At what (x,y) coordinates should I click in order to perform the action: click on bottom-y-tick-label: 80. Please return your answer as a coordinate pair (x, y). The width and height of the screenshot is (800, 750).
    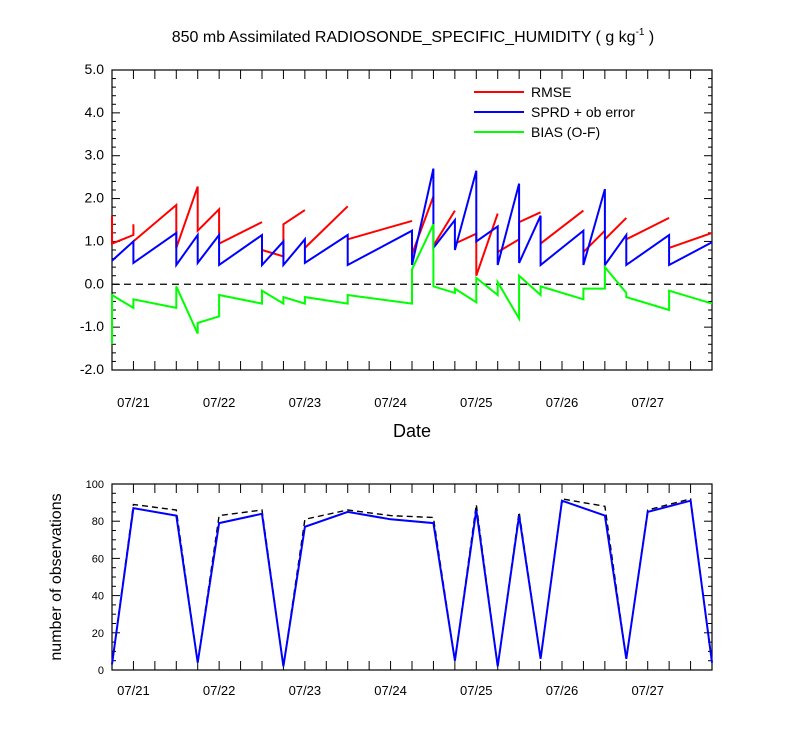
    Looking at the image, I should click on (98, 522).